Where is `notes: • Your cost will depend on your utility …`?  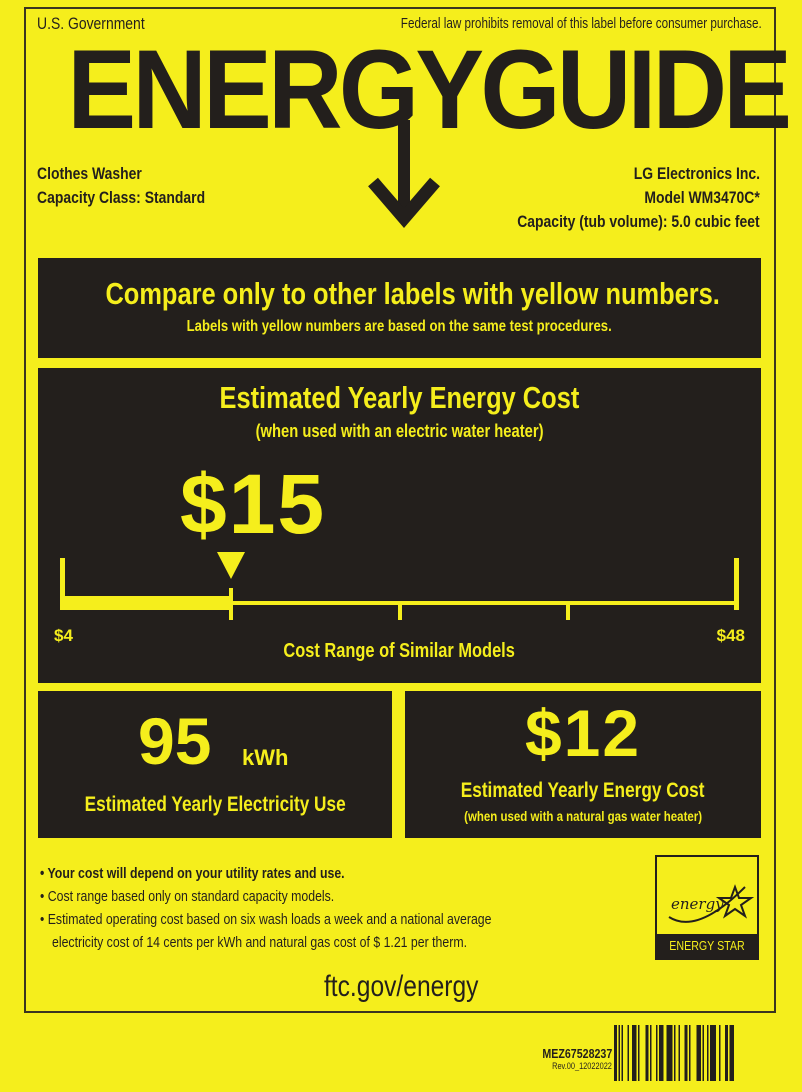 notes: • Your cost will depend on your utility … is located at coordinates (266, 908).